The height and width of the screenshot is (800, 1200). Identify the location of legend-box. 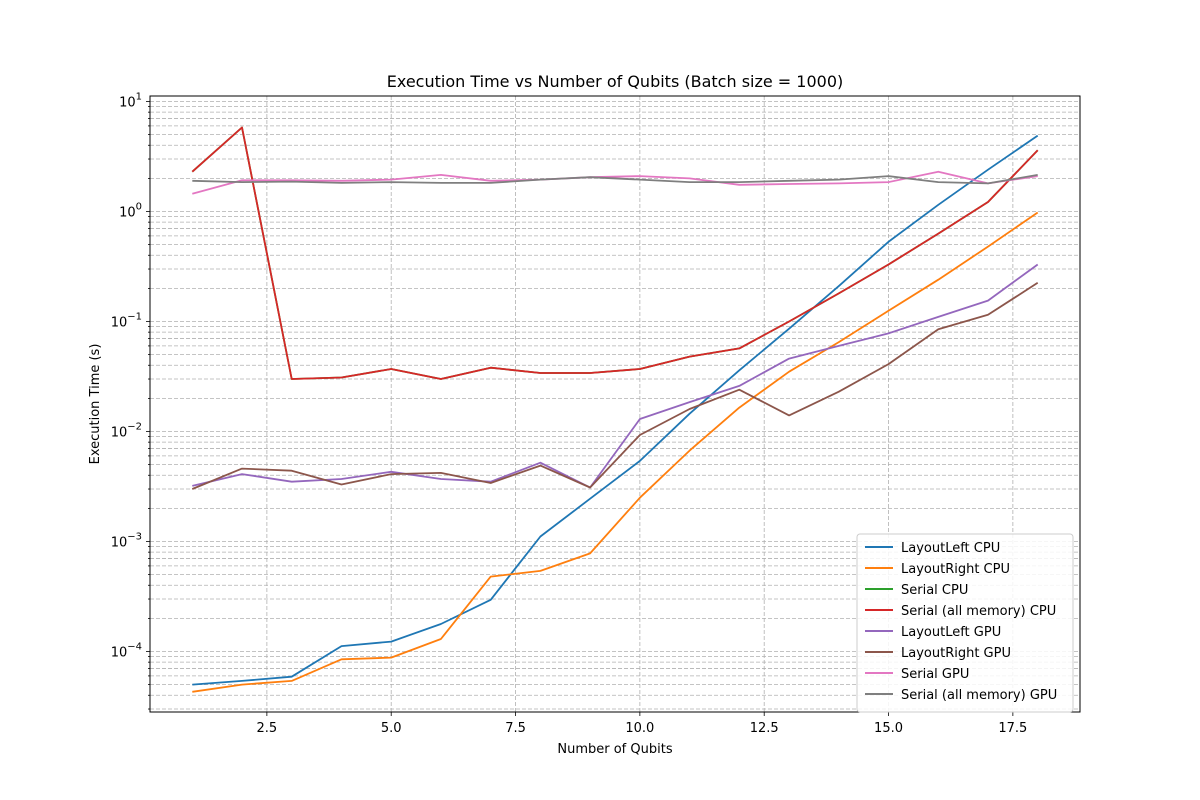
(965, 623).